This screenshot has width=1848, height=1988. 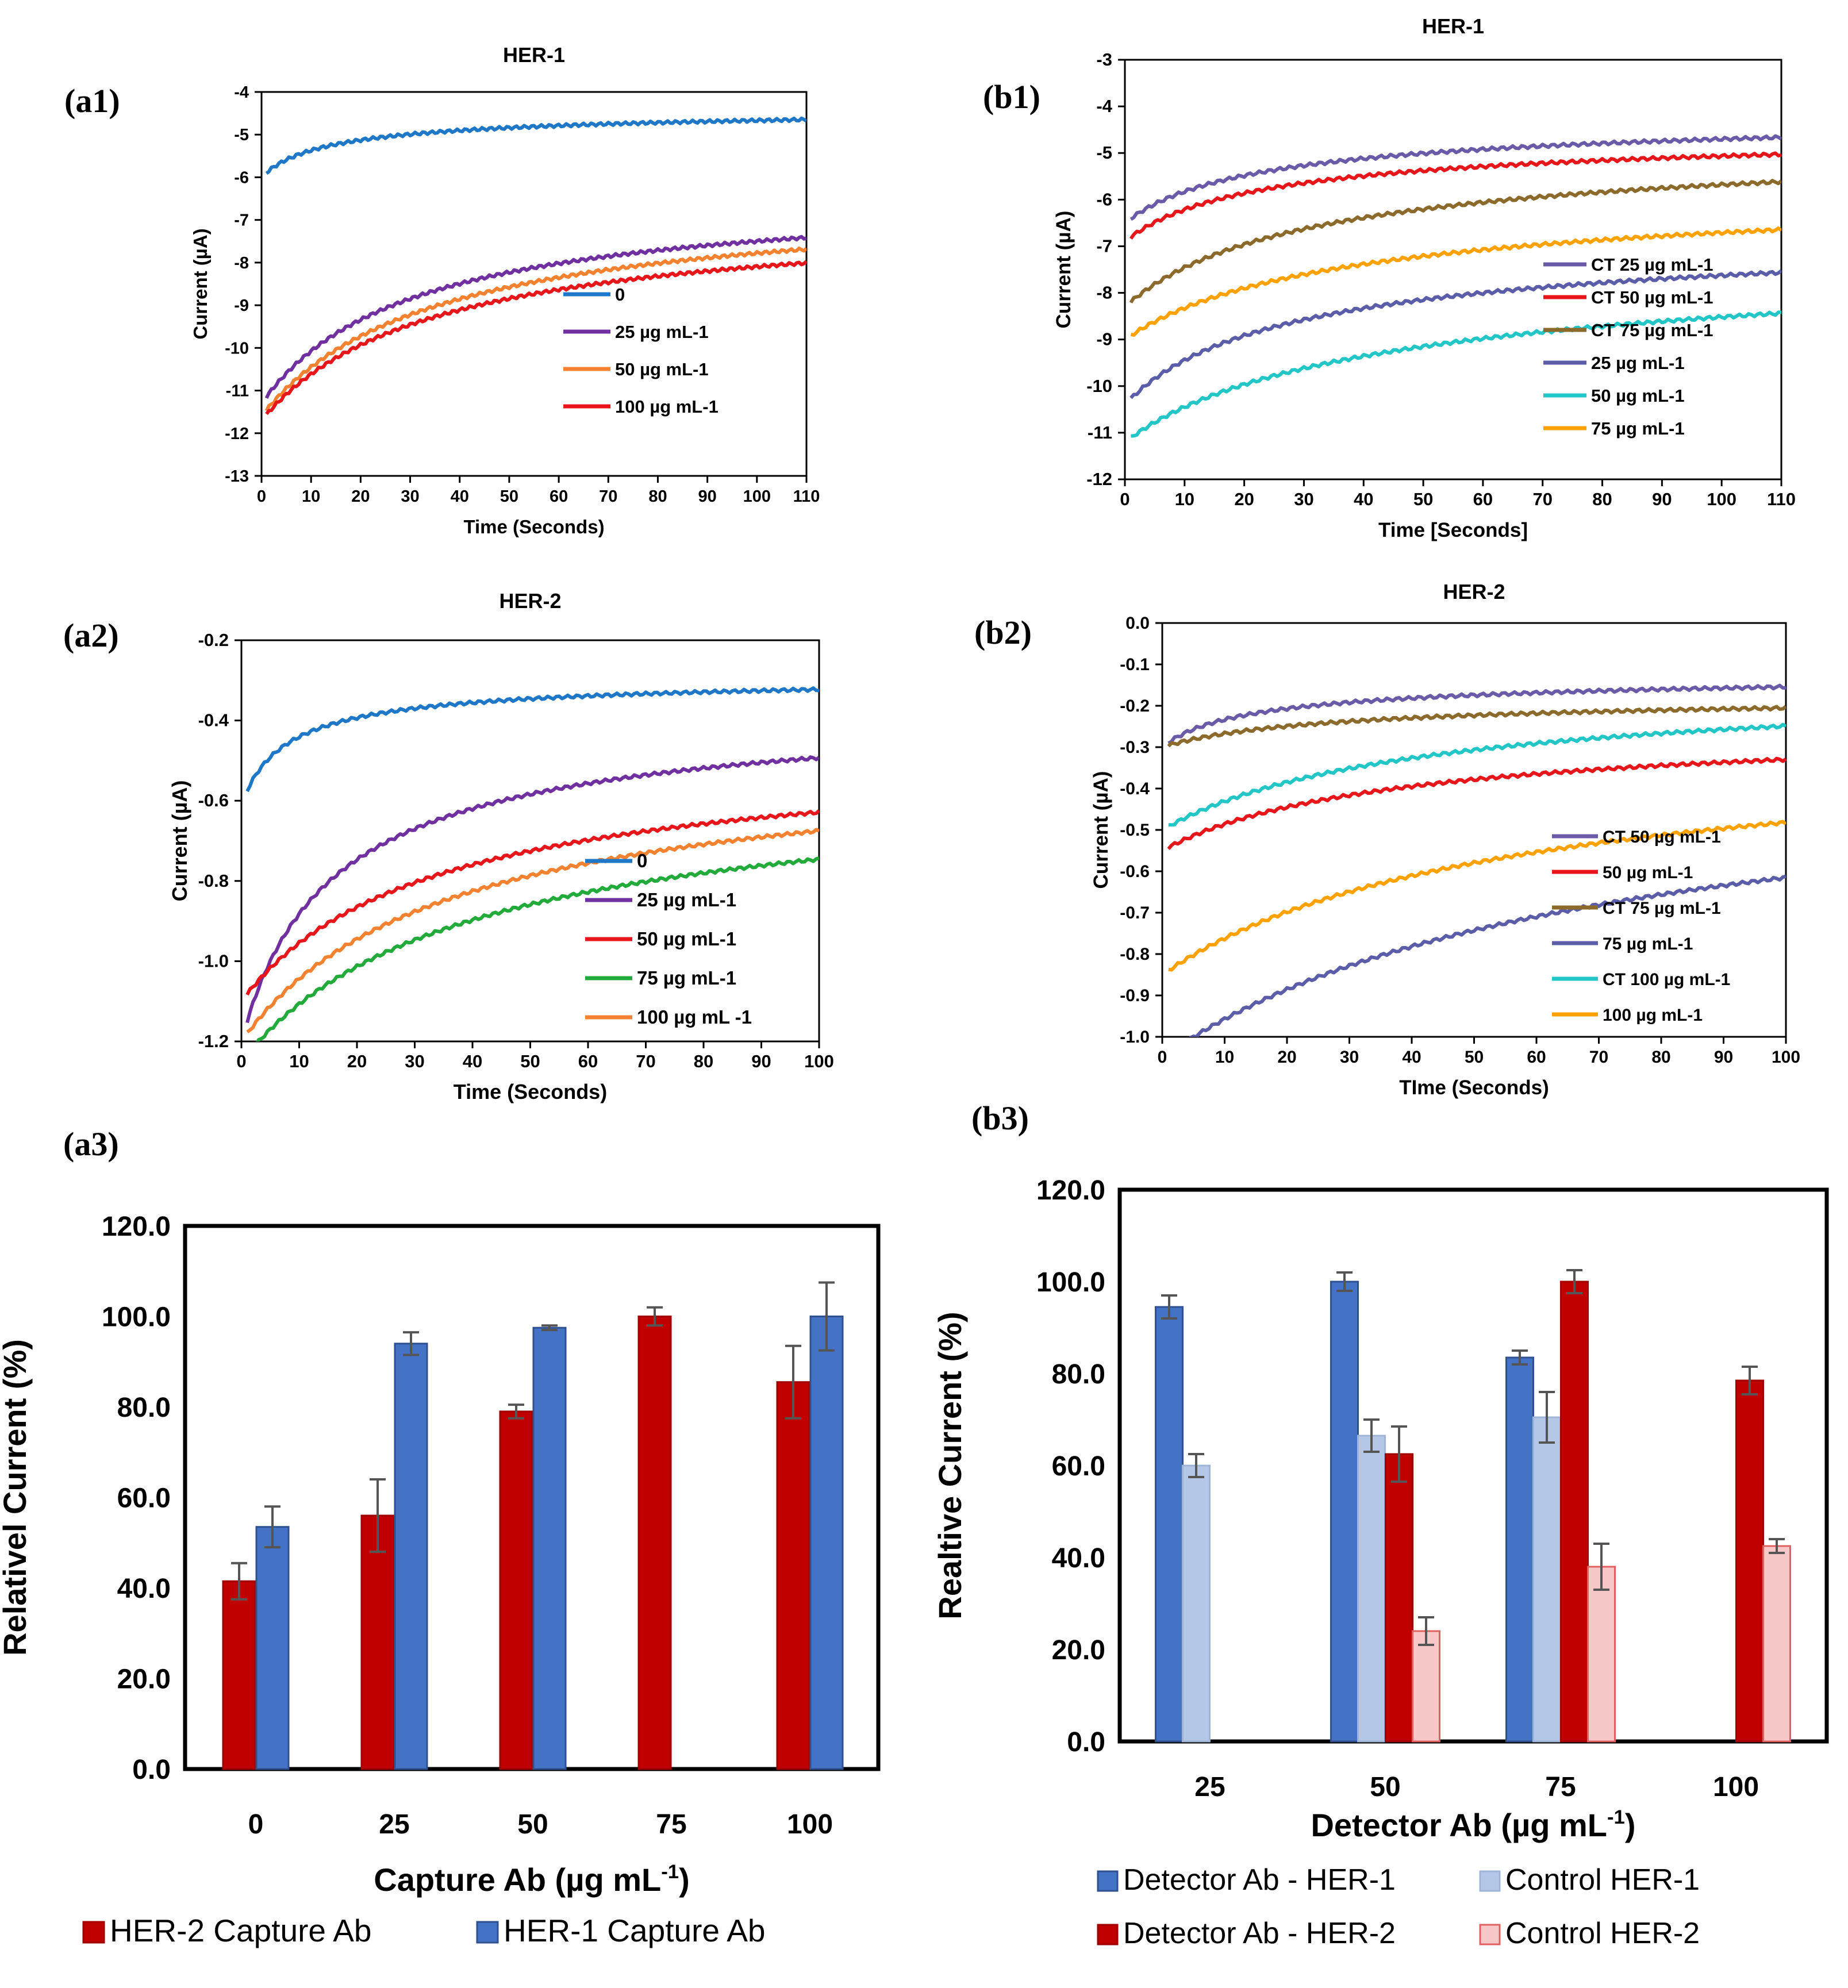 I want to click on legend-label: 100 µg mL -1, so click(x=694, y=1017).